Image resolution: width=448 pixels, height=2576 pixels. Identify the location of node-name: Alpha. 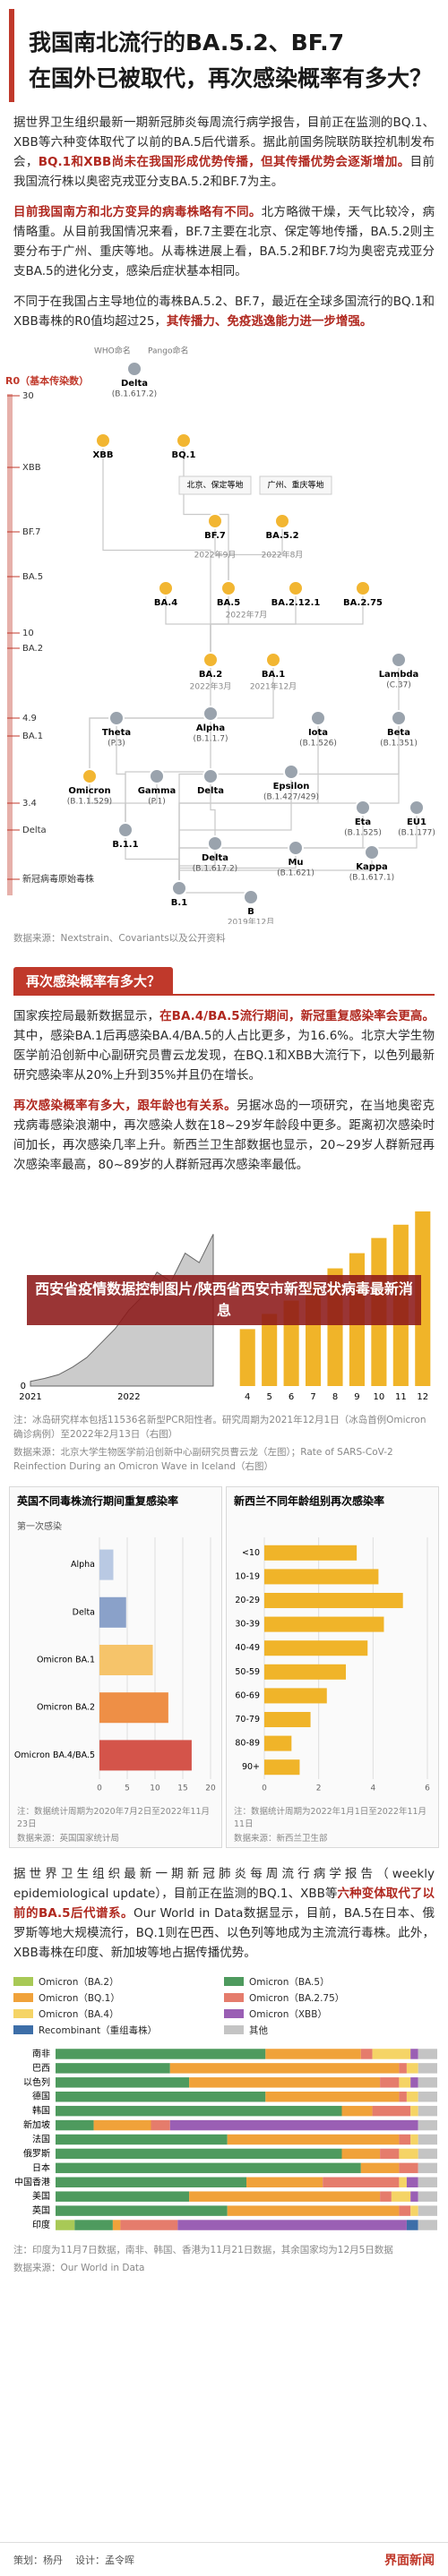
(210, 728).